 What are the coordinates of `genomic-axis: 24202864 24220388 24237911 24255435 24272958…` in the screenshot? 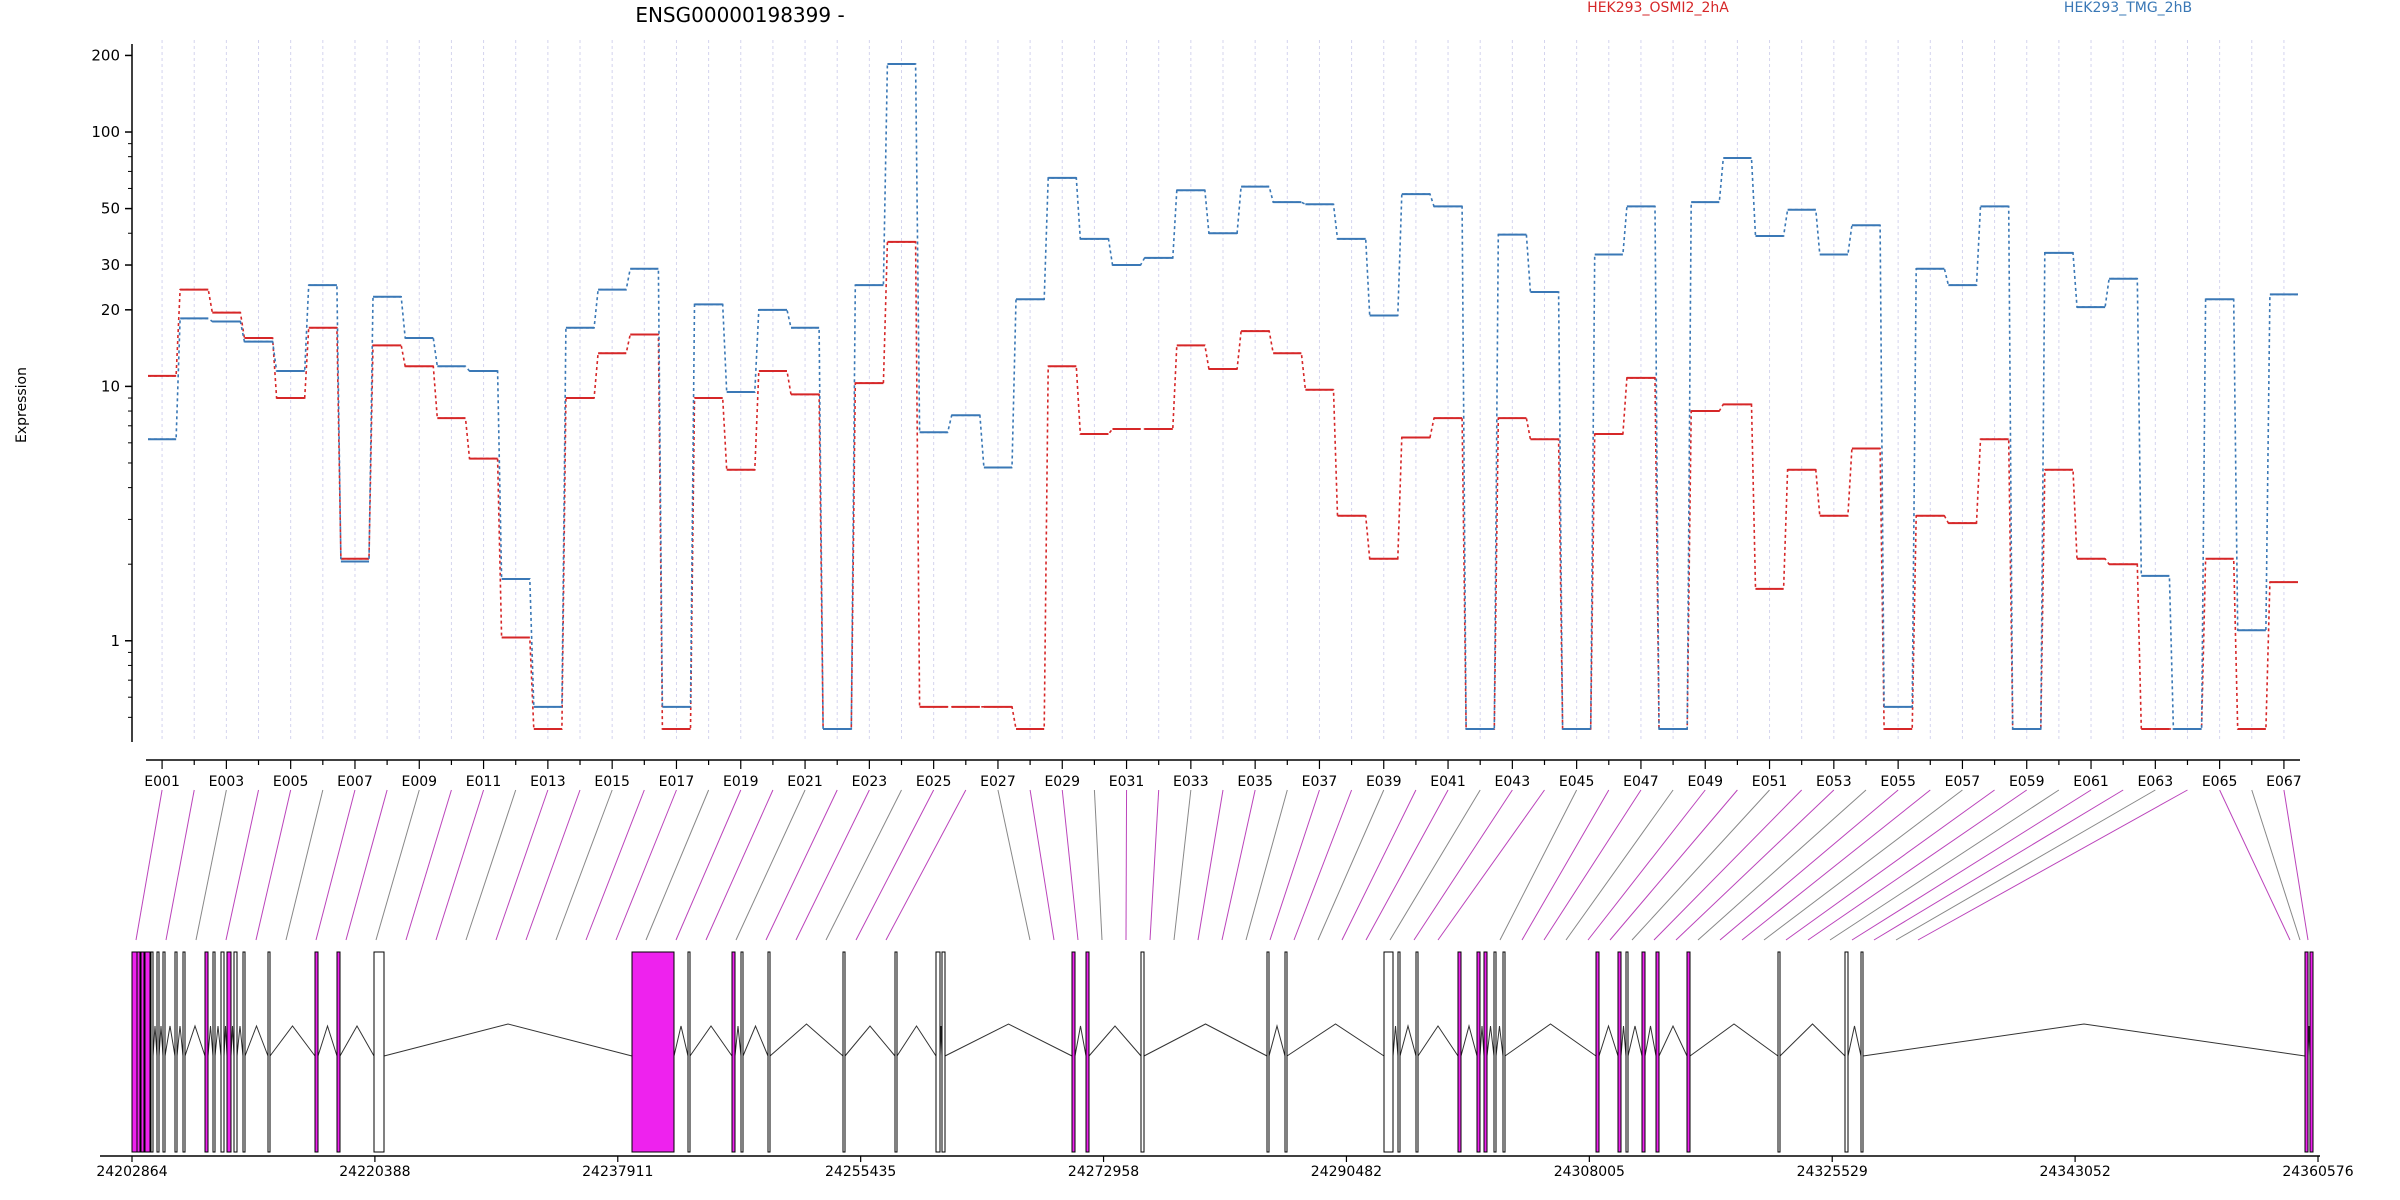 It's located at (1225, 1167).